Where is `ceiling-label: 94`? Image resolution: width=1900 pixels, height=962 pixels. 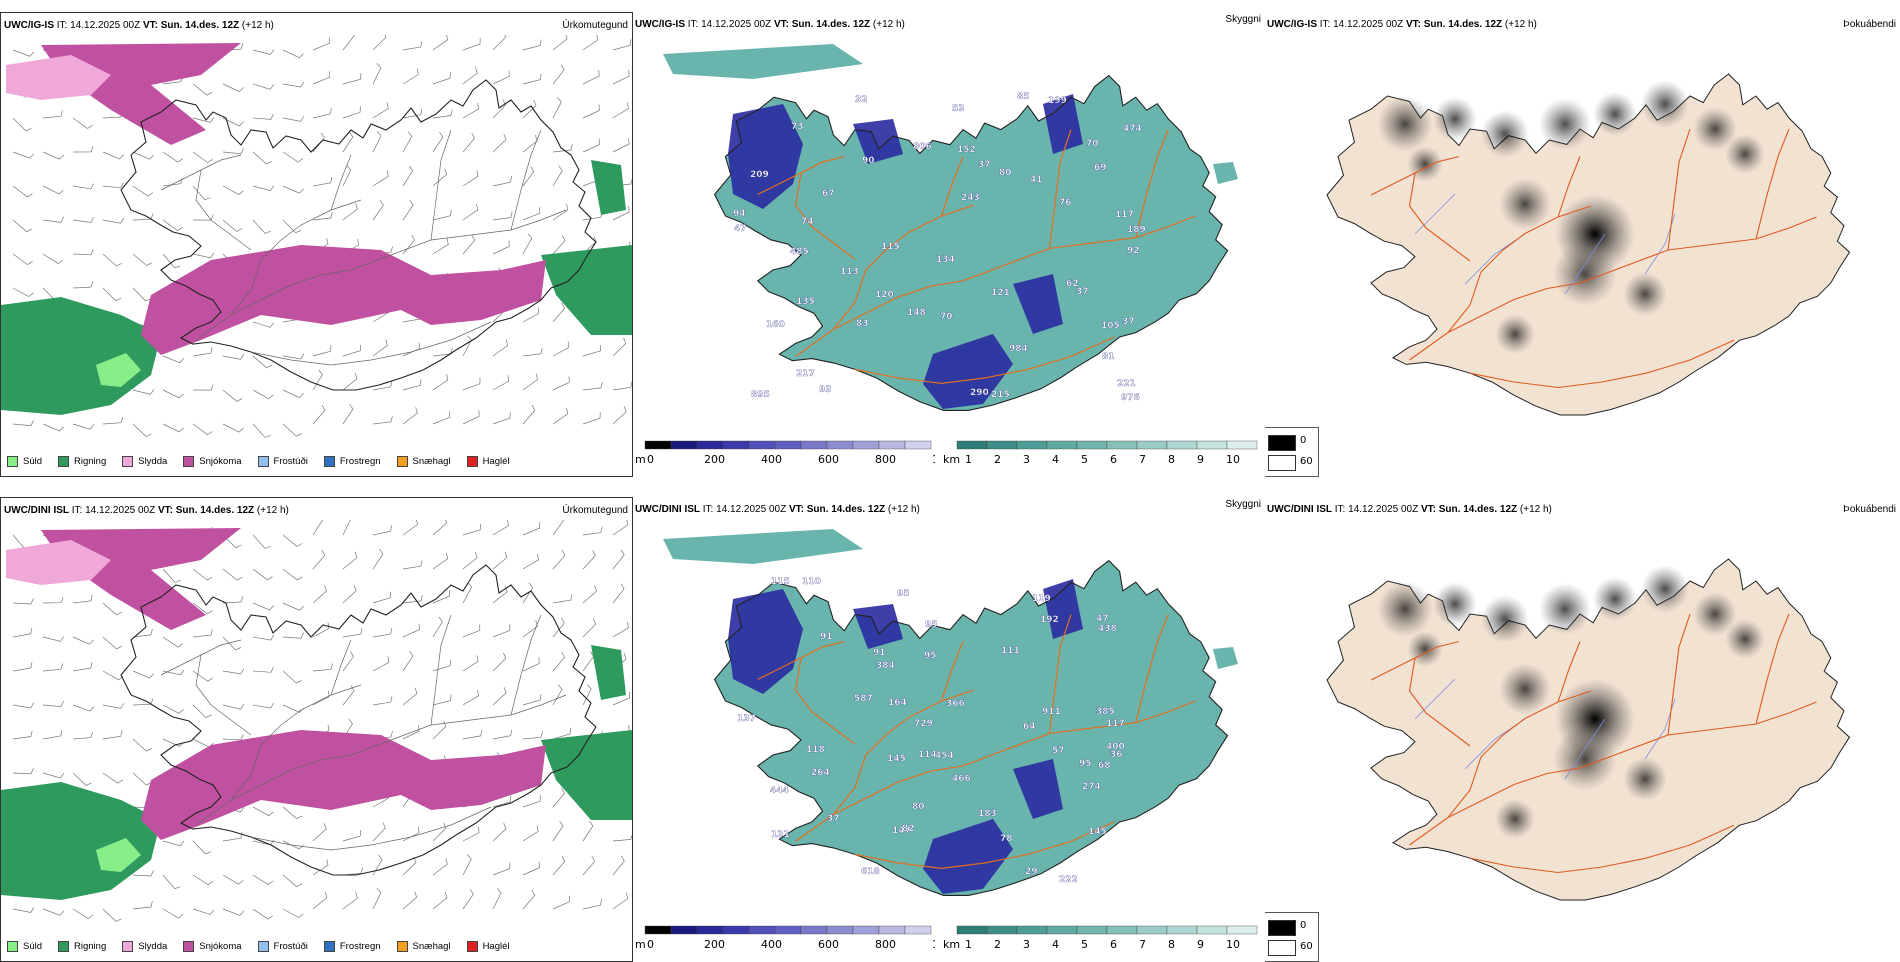 ceiling-label: 94 is located at coordinates (739, 214).